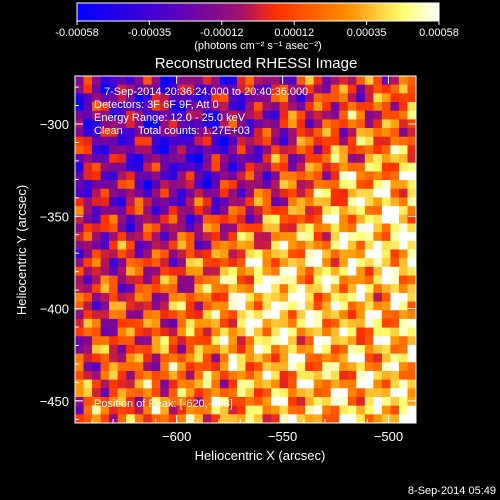 The width and height of the screenshot is (500, 500). I want to click on y-tick-label: −400, so click(54, 309).